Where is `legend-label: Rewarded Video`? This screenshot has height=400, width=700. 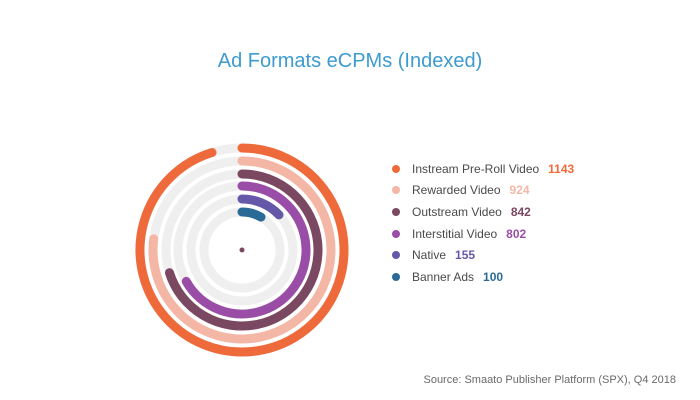 legend-label: Rewarded Video is located at coordinates (456, 190).